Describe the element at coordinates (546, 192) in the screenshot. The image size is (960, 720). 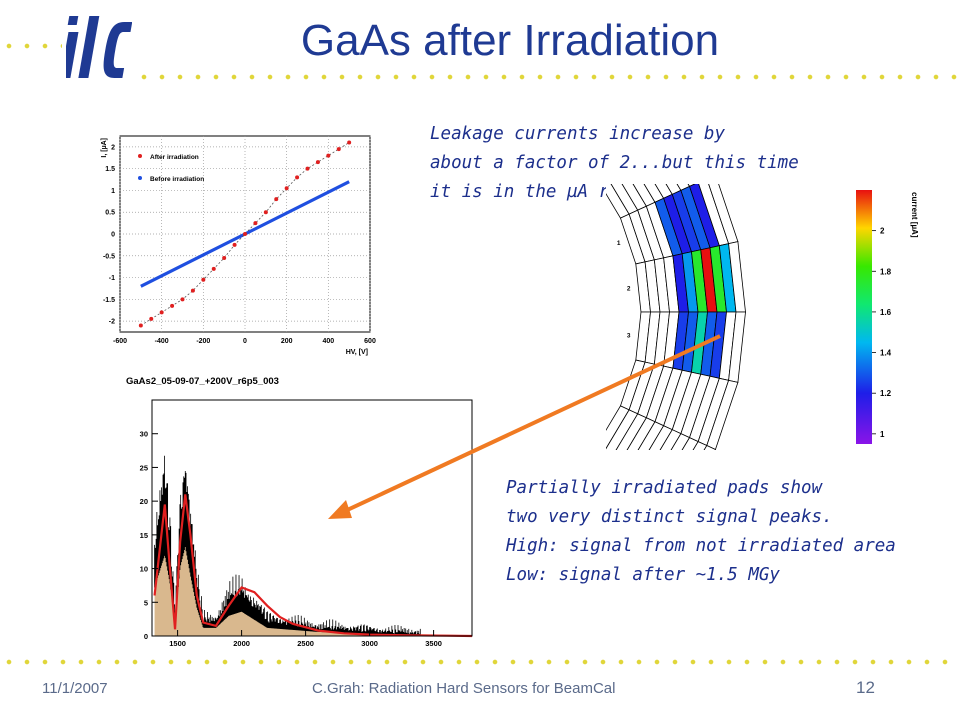
I see `leakage-note-line: it is in the µA range.` at that location.